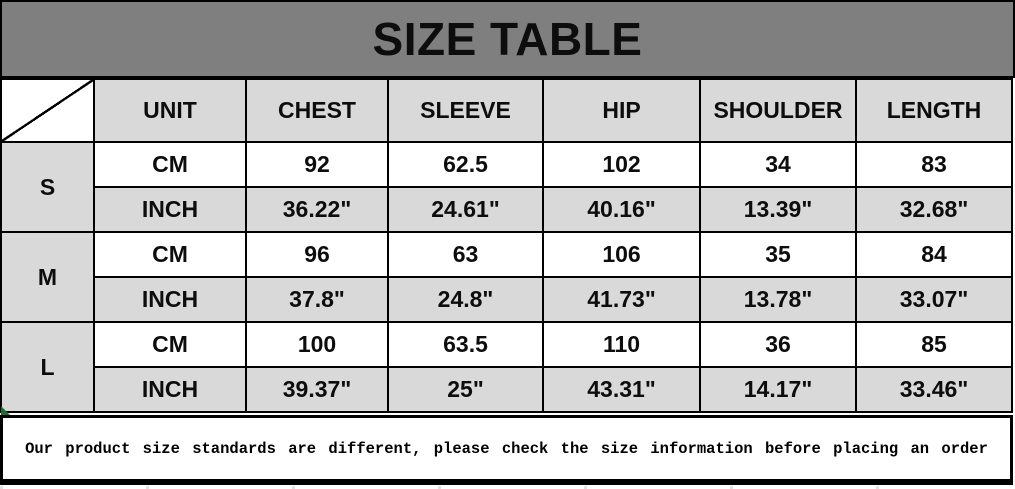  Describe the element at coordinates (170, 299) in the screenshot. I see `cell-m-inch-unit: INCH` at that location.